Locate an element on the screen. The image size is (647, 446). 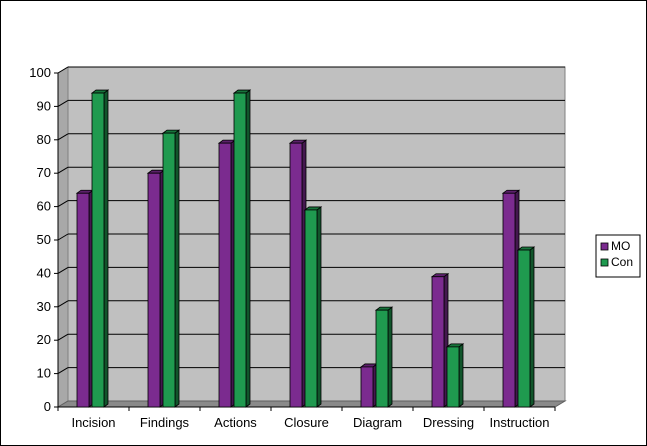
bar-mo-diagram is located at coordinates (369, 385).